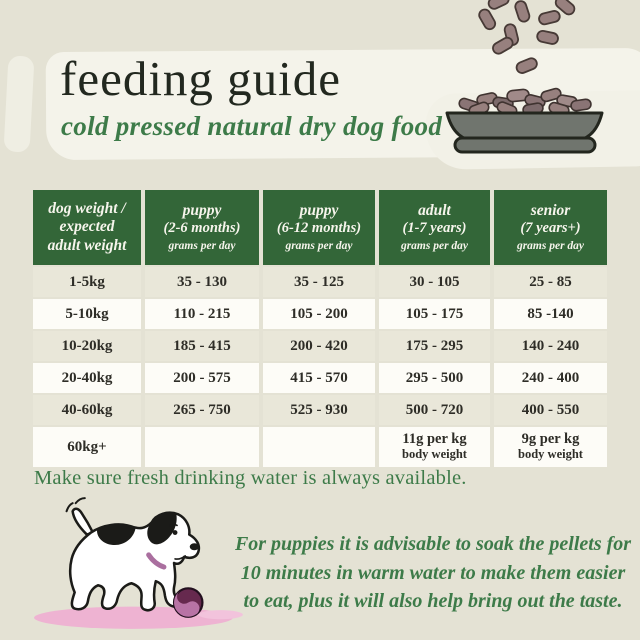  What do you see at coordinates (87, 346) in the screenshot?
I see `row-weight-label: 10-20kg` at bounding box center [87, 346].